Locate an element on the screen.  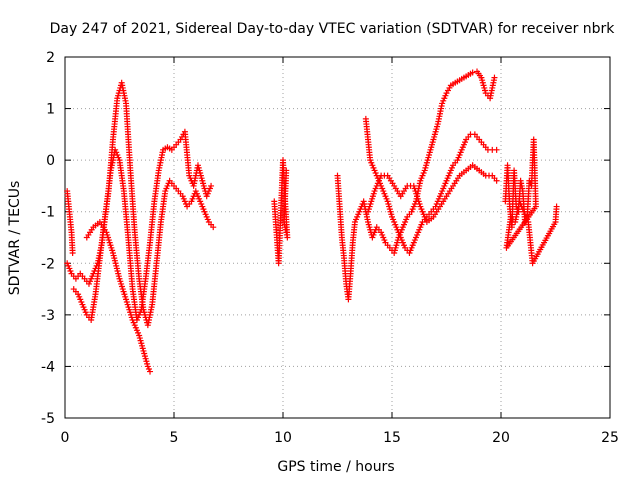
y-tick-label: -1 is located at coordinates (48, 213).